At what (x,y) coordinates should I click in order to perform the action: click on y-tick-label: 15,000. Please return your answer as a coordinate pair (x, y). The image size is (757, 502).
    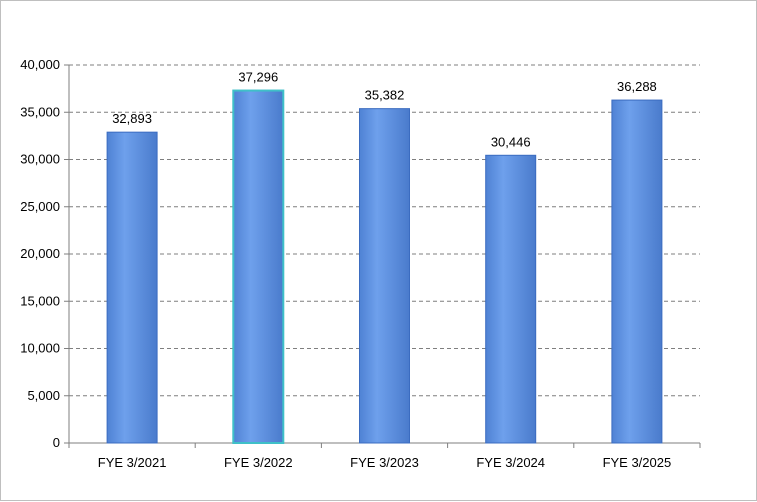
    Looking at the image, I should click on (40, 300).